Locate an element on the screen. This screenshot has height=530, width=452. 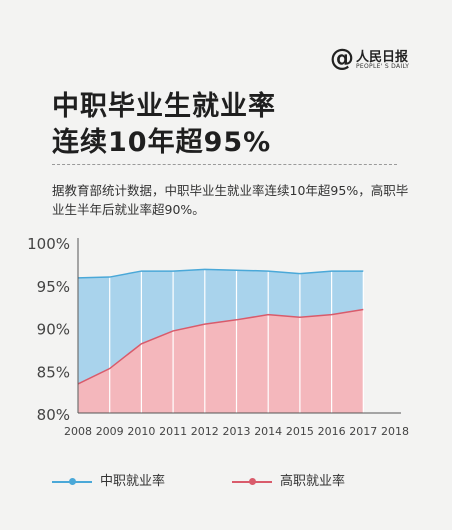
x-tick-label: 2011 is located at coordinates (173, 431).